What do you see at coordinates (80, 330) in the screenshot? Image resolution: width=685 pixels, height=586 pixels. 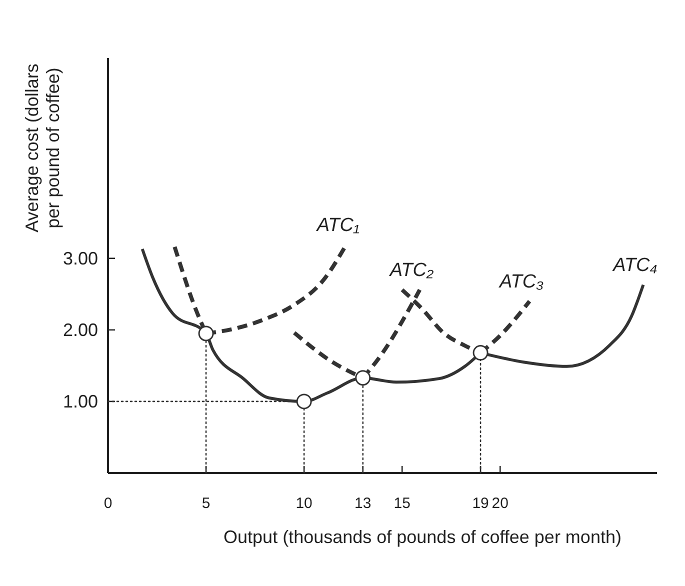 I see `y-tick-label: 2.00` at bounding box center [80, 330].